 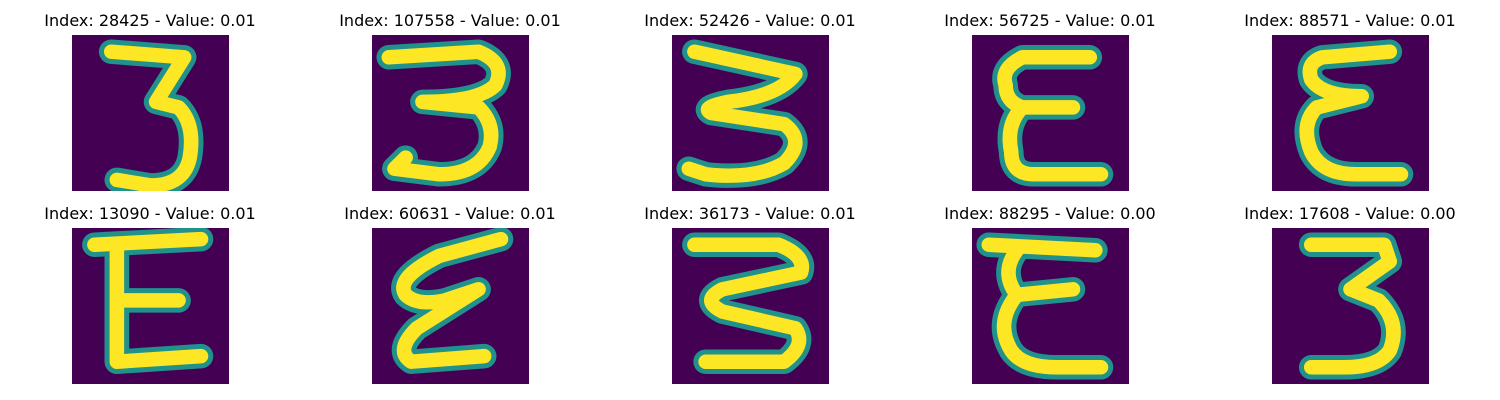 I want to click on image-panel: Index: 88571 - Value: 0.01, so click(x=1350, y=100).